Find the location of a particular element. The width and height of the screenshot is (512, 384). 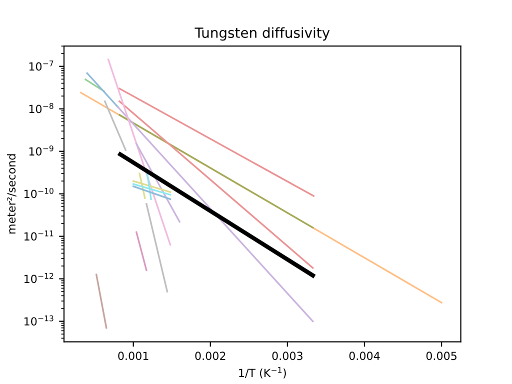

x-axis-title: 1/T (K$^{−1}$) is located at coordinates (262, 372).